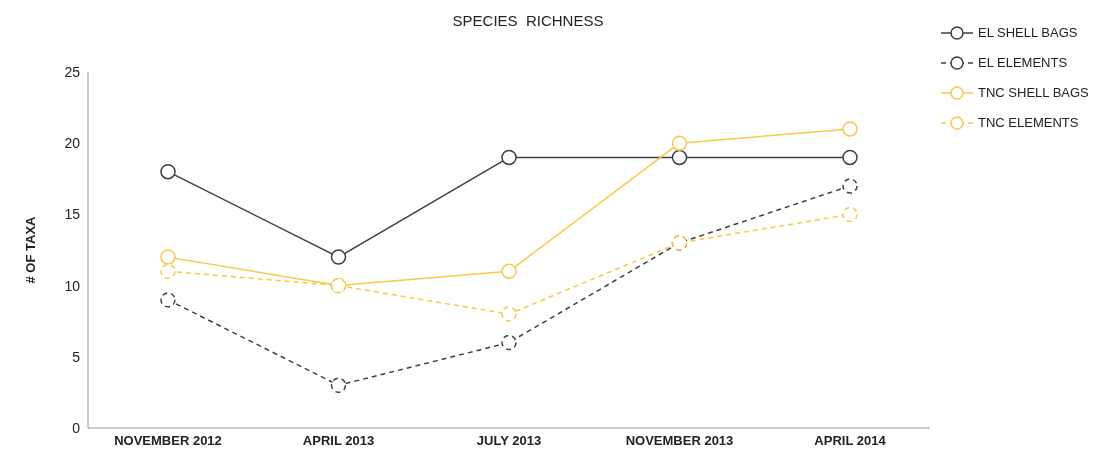 The width and height of the screenshot is (1098, 476). Describe the element at coordinates (509, 441) in the screenshot. I see `x-tick-label: JULY 2013` at that location.